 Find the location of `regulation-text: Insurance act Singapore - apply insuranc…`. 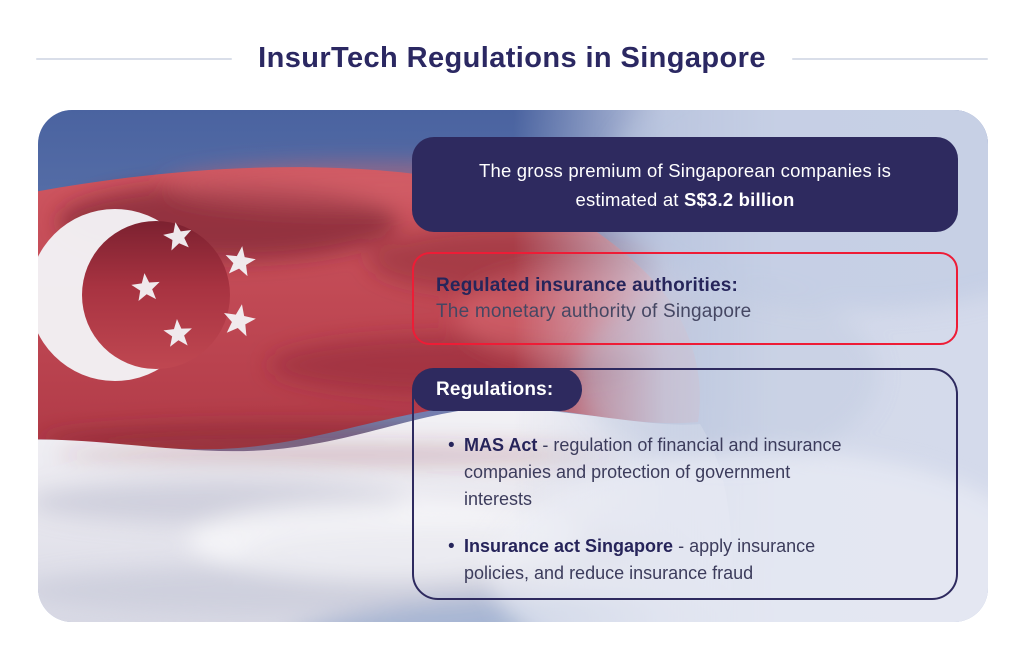

regulation-text: Insurance act Singapore - apply insuranc… is located at coordinates (663, 560).